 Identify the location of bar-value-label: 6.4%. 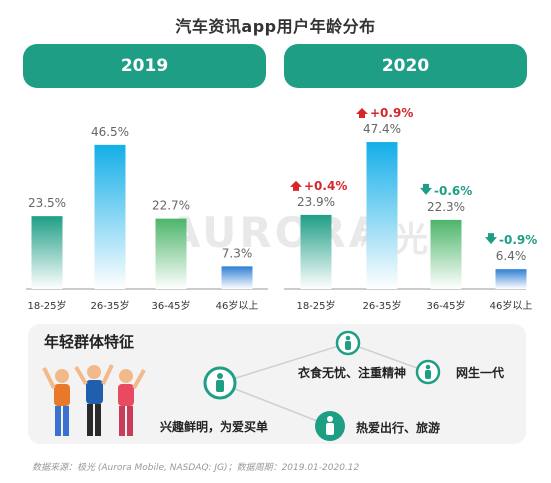
(511, 256).